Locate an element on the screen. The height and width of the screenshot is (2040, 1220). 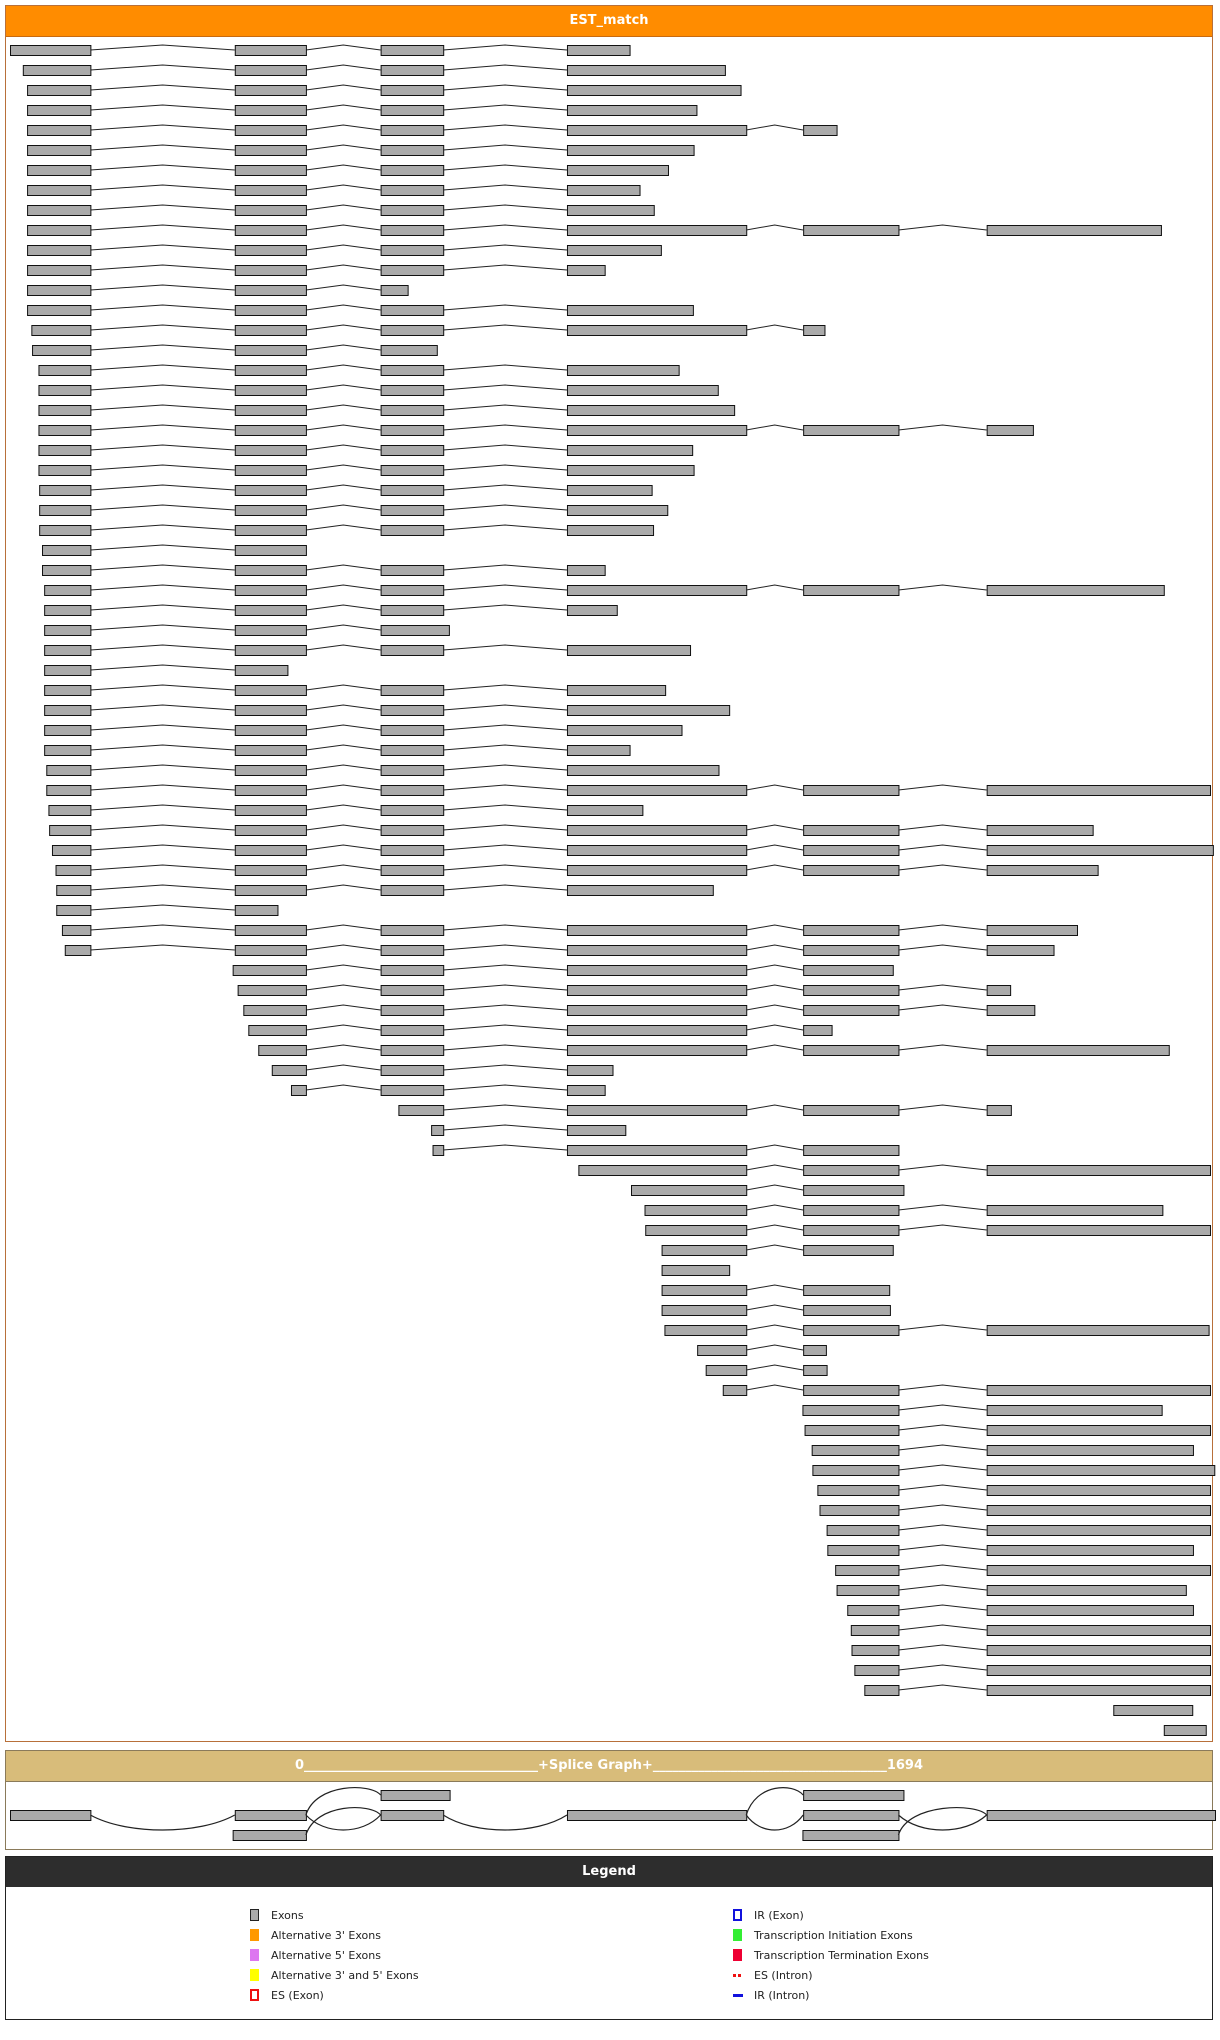
legend-item: ES (Exon) is located at coordinates (334, 1995).